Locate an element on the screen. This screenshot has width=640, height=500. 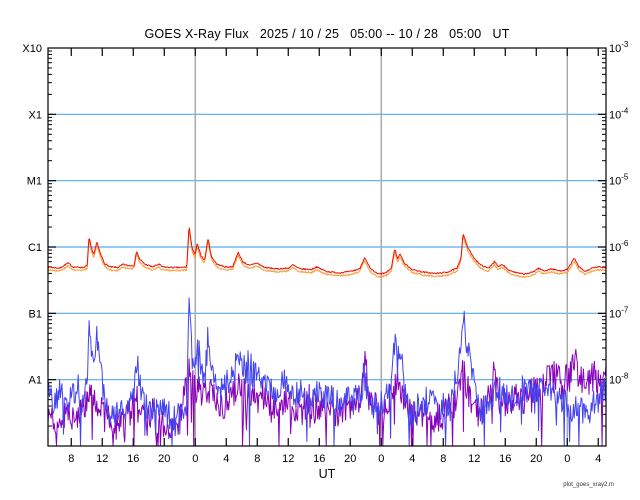
y-axis-label-right: 10⁻³ is located at coordinates (619, 47).